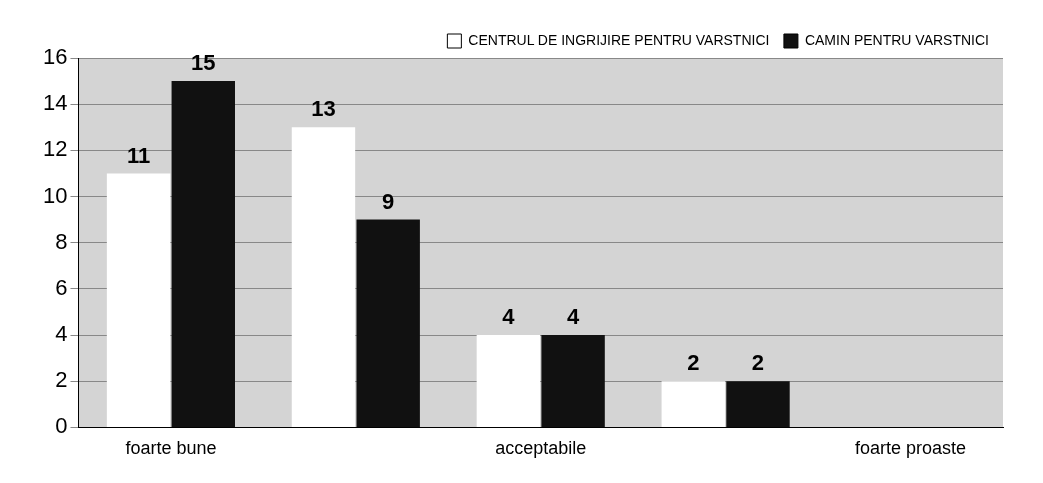 The width and height of the screenshot is (1043, 483). What do you see at coordinates (55, 103) in the screenshot?
I see `y-tick-label: 14` at bounding box center [55, 103].